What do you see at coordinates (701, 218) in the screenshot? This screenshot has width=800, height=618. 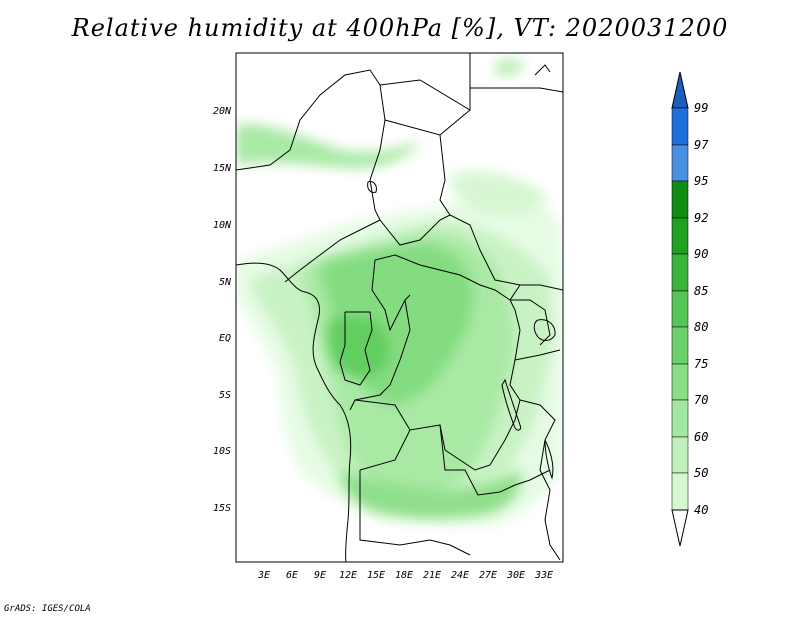 I see `colorbar-label: 92` at bounding box center [701, 218].